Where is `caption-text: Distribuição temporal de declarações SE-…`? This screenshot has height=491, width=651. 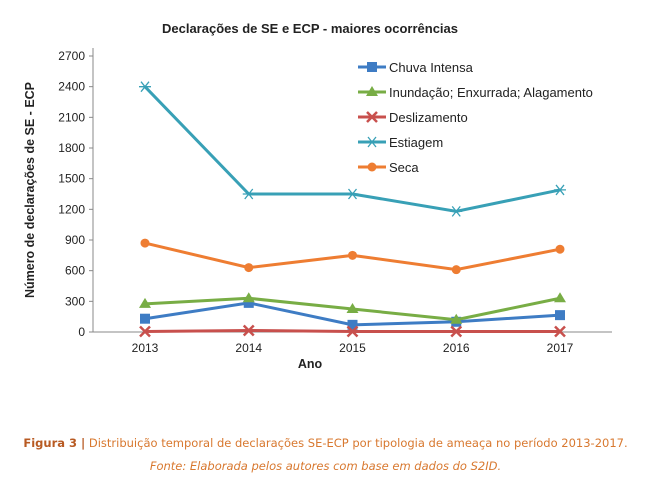
caption-text: Distribuição temporal de declarações SE-… is located at coordinates (358, 443).